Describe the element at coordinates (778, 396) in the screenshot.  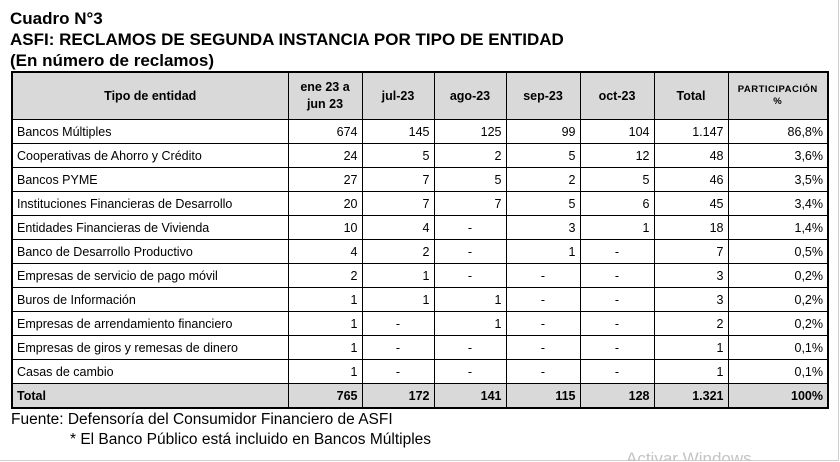
I see `value-cell: 100%` at that location.